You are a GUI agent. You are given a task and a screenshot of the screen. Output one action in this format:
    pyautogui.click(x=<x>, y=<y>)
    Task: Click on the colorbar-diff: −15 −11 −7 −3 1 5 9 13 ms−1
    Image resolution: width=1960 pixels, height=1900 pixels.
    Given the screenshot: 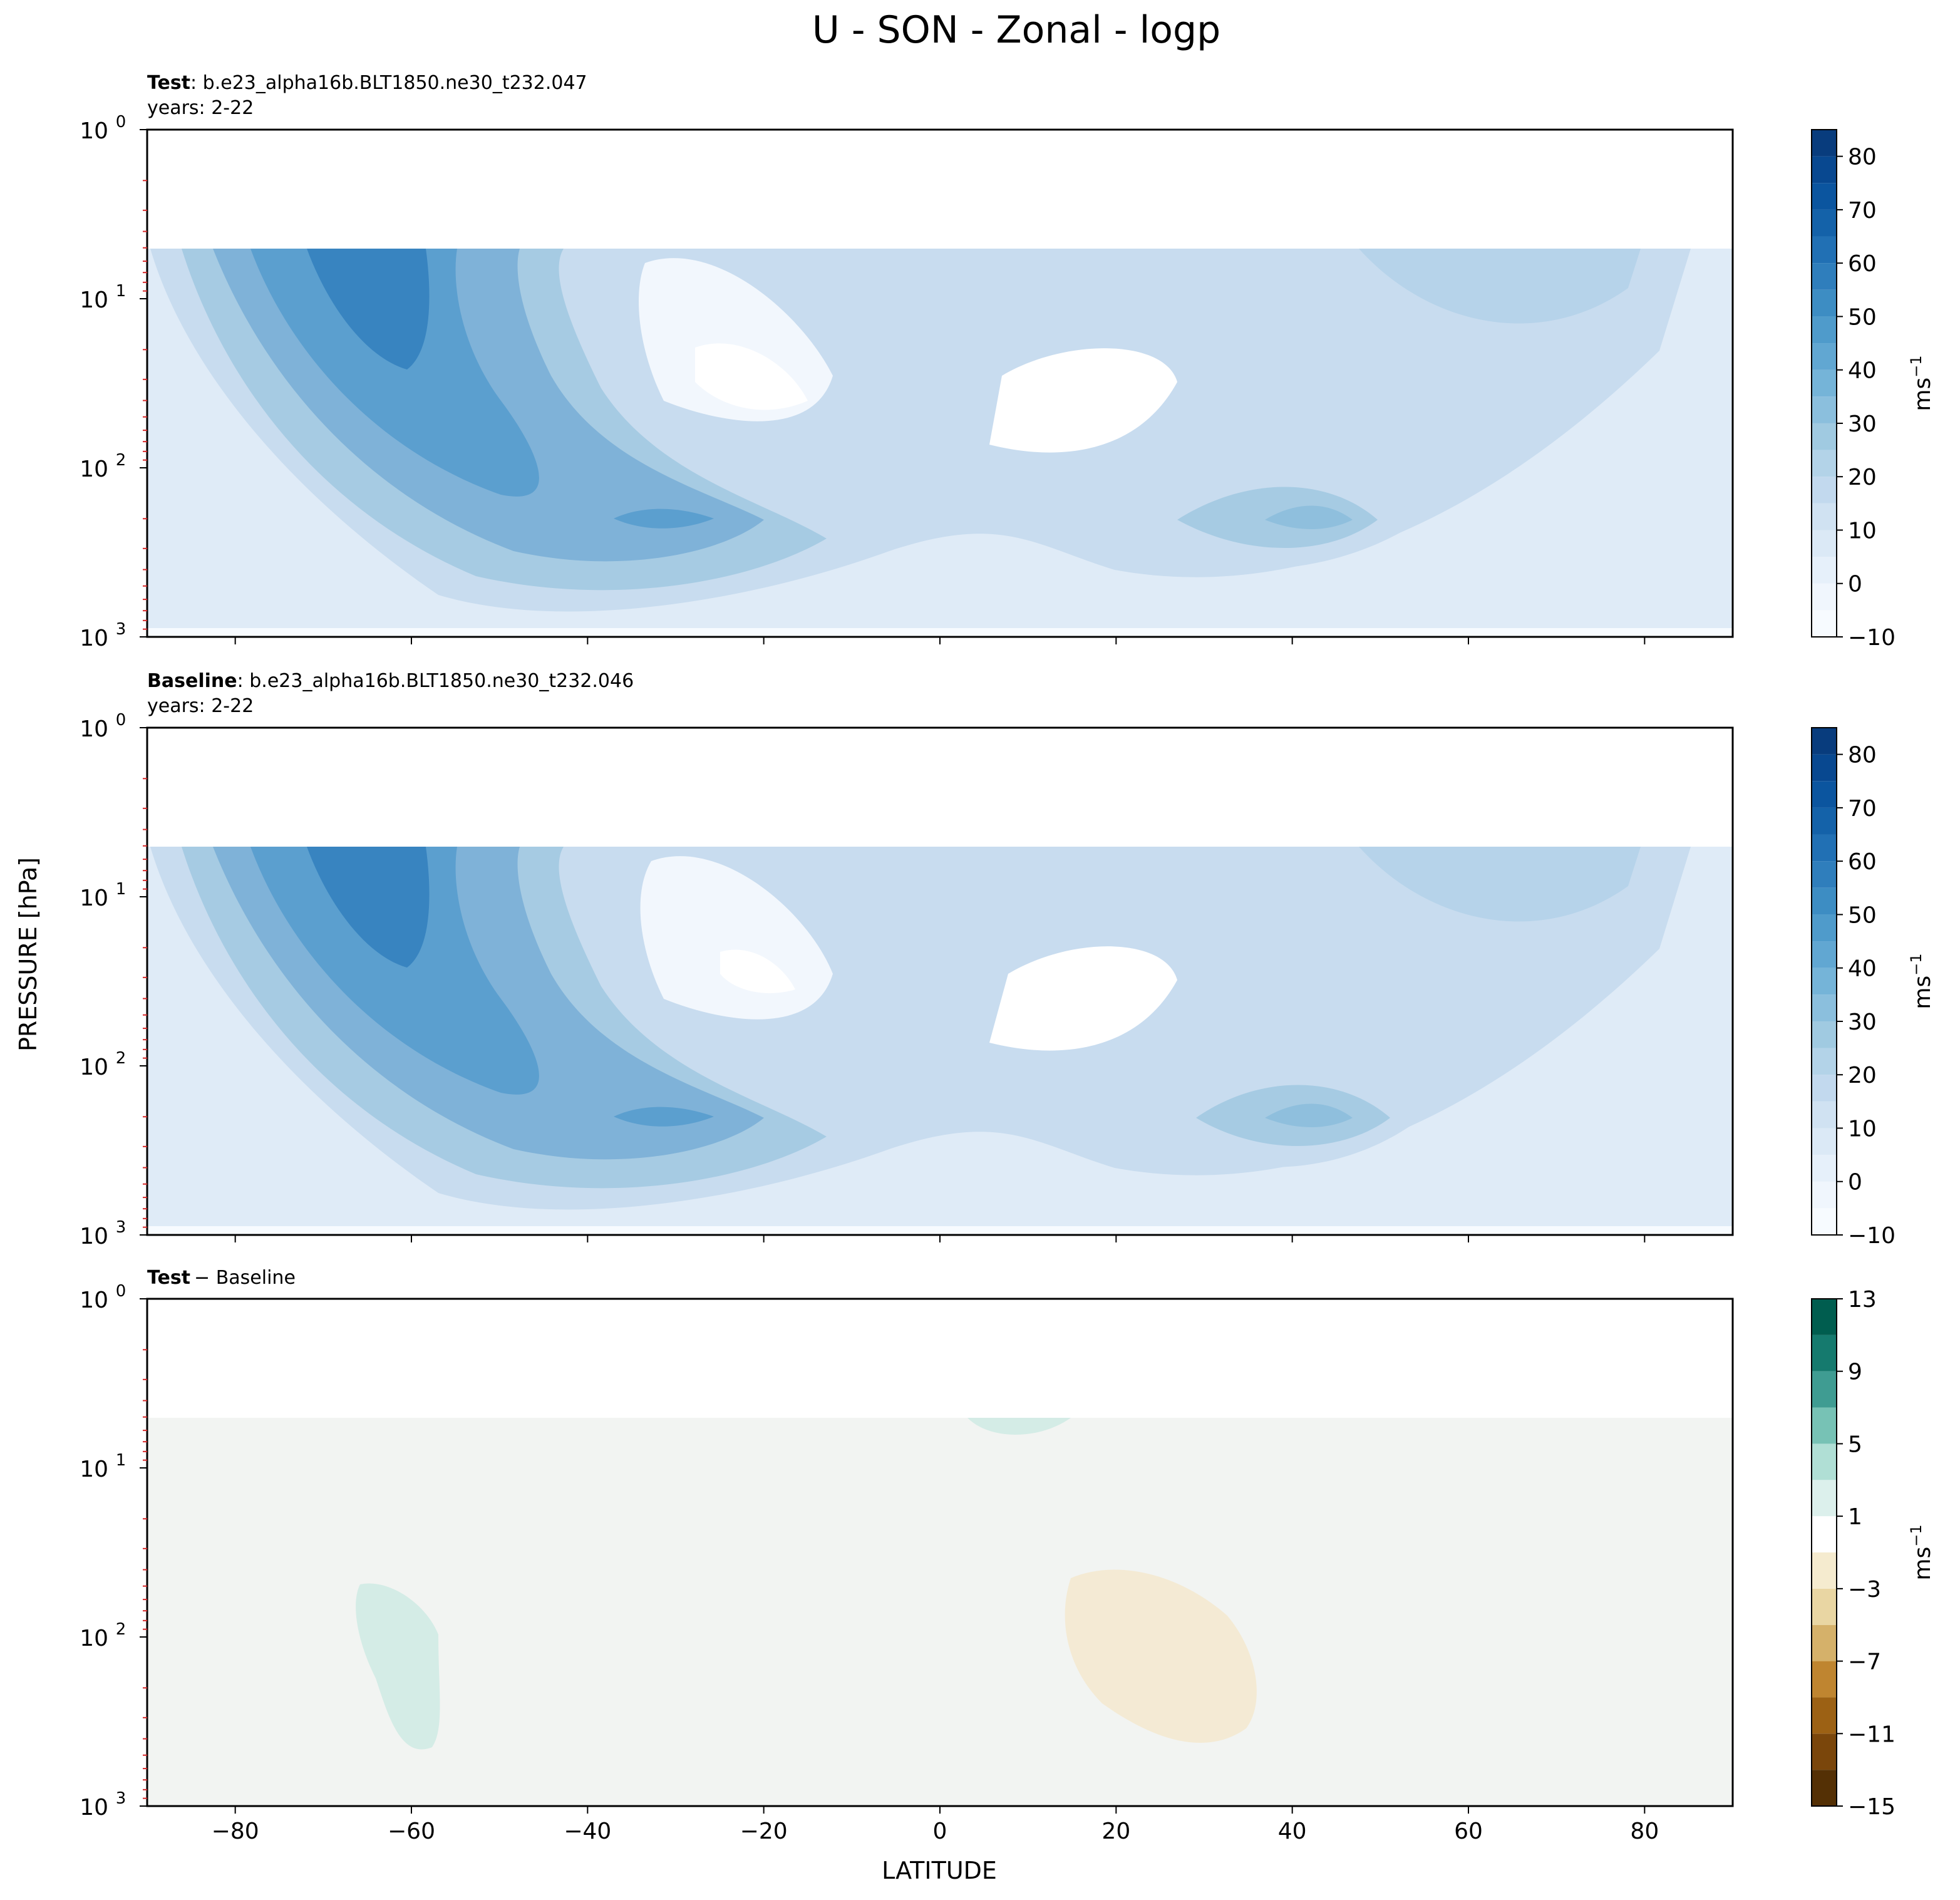 What is the action you would take?
    pyautogui.click(x=1873, y=1553)
    